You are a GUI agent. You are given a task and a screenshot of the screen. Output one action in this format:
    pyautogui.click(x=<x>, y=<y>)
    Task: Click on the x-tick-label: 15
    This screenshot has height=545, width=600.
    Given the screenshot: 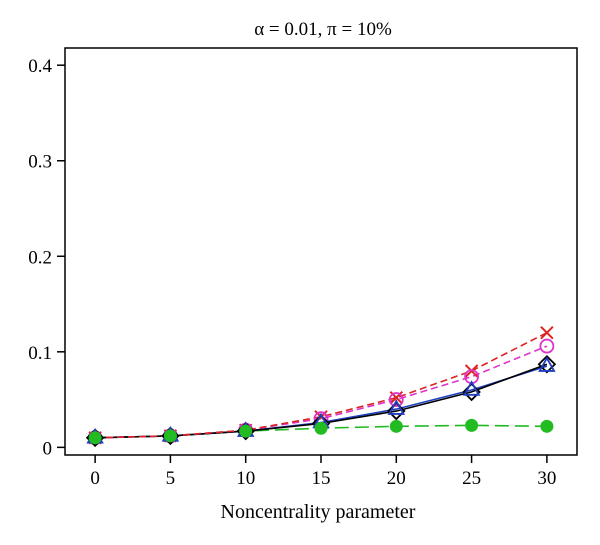 What is the action you would take?
    pyautogui.click(x=321, y=478)
    